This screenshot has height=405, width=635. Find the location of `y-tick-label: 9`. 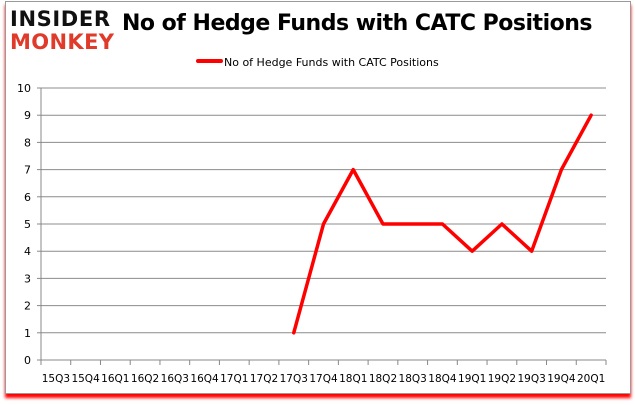

y-tick-label: 9 is located at coordinates (27, 115).